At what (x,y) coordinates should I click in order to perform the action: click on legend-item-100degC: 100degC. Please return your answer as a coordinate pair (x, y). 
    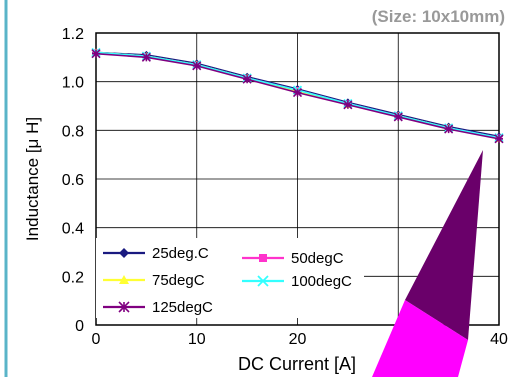
    Looking at the image, I should click on (297, 281).